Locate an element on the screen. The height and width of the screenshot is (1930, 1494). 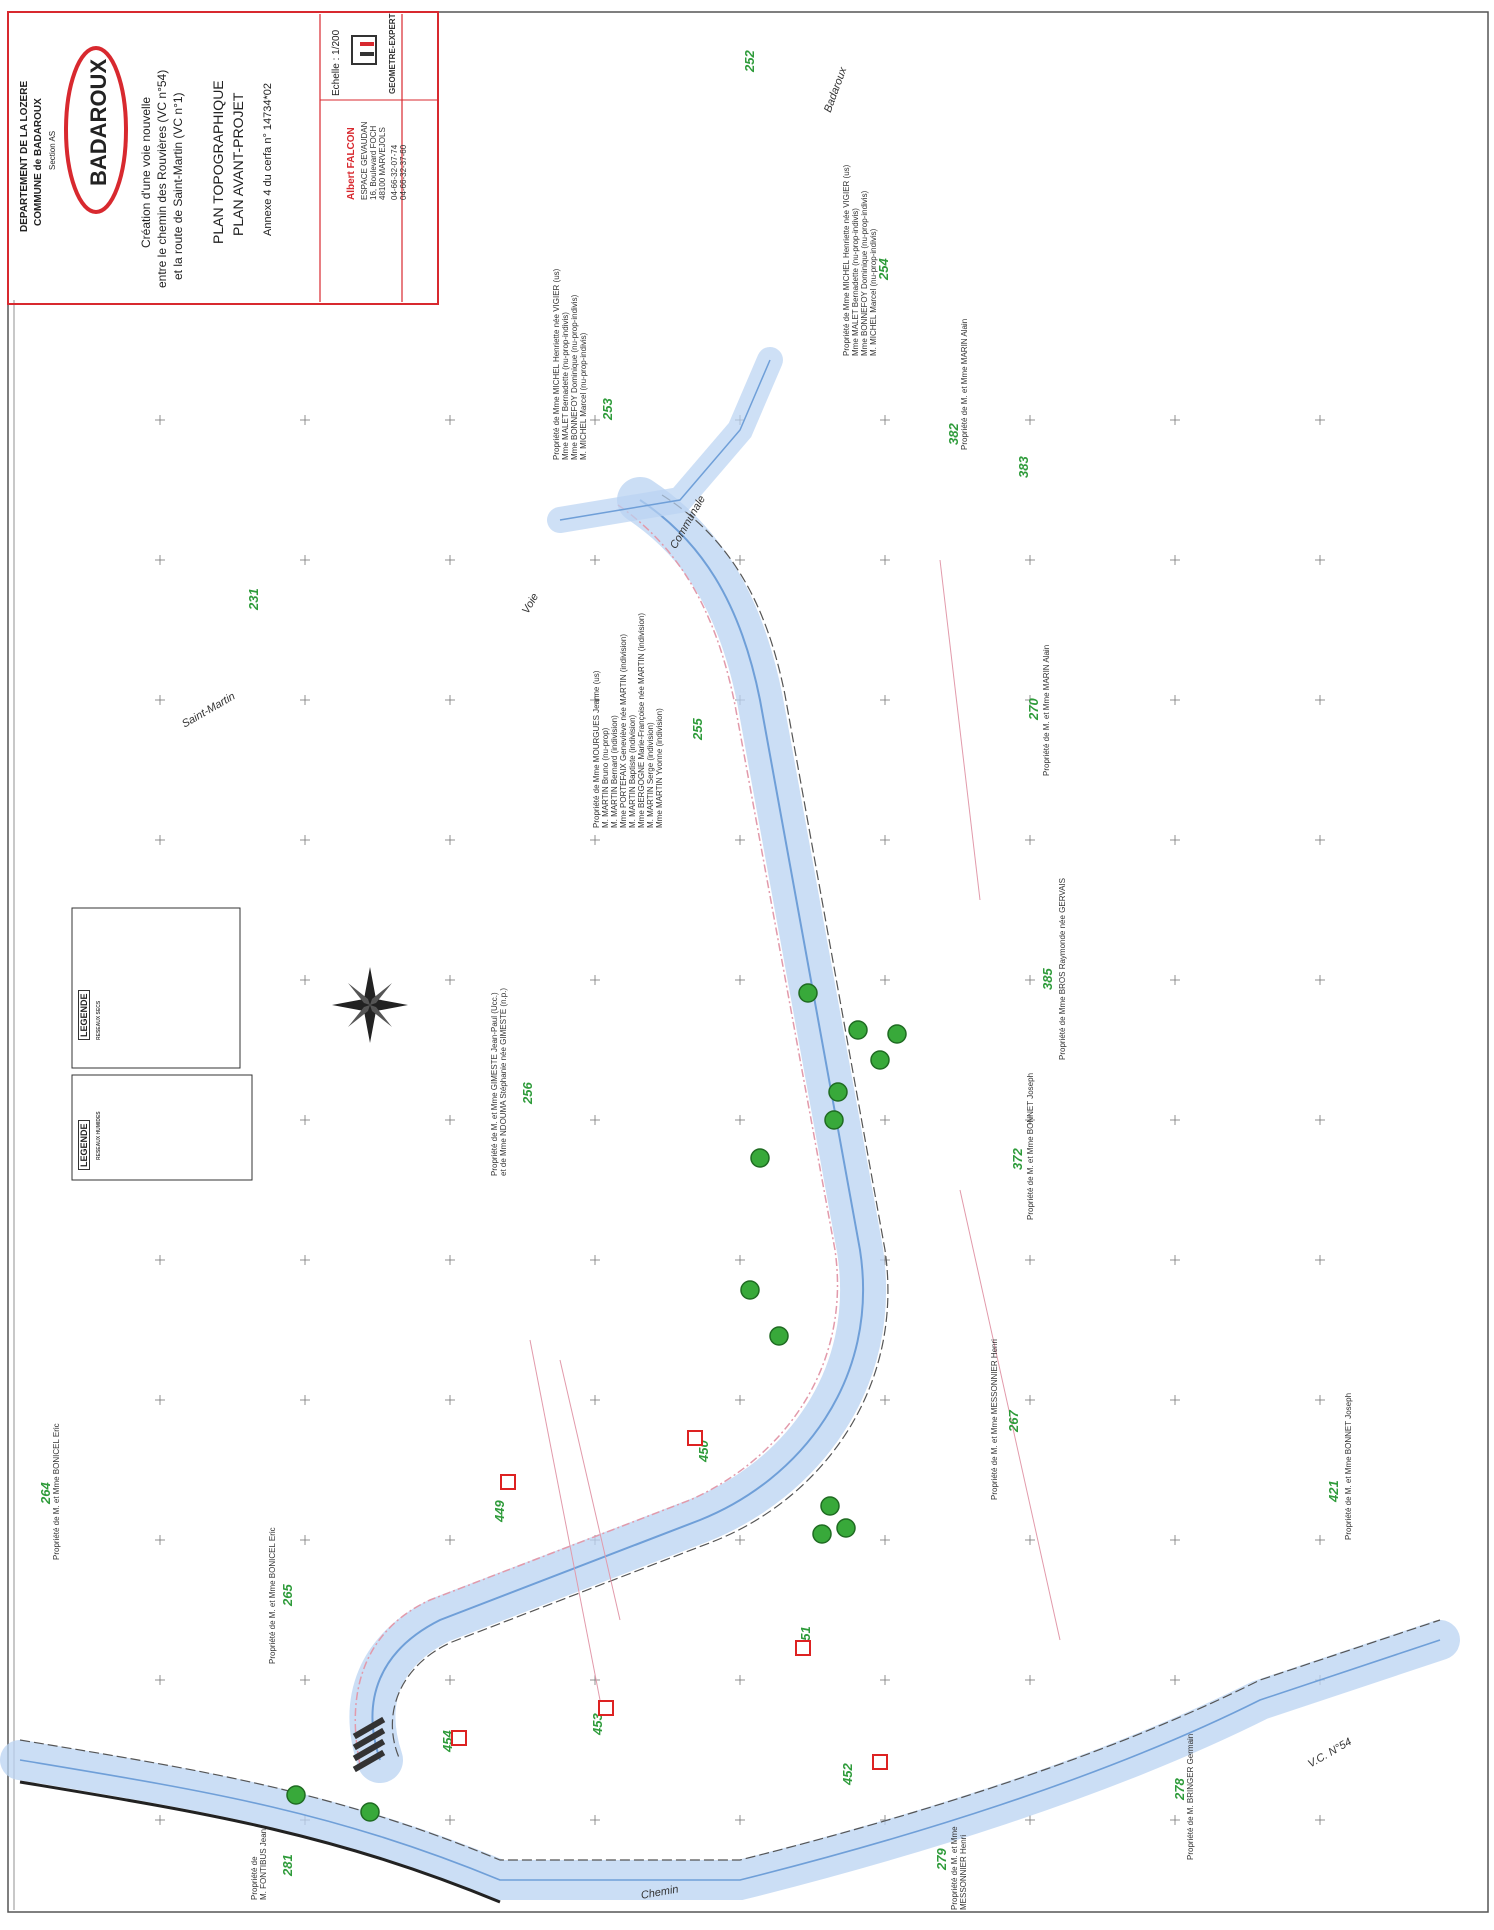
legend-box-right is located at coordinates (156, 988).